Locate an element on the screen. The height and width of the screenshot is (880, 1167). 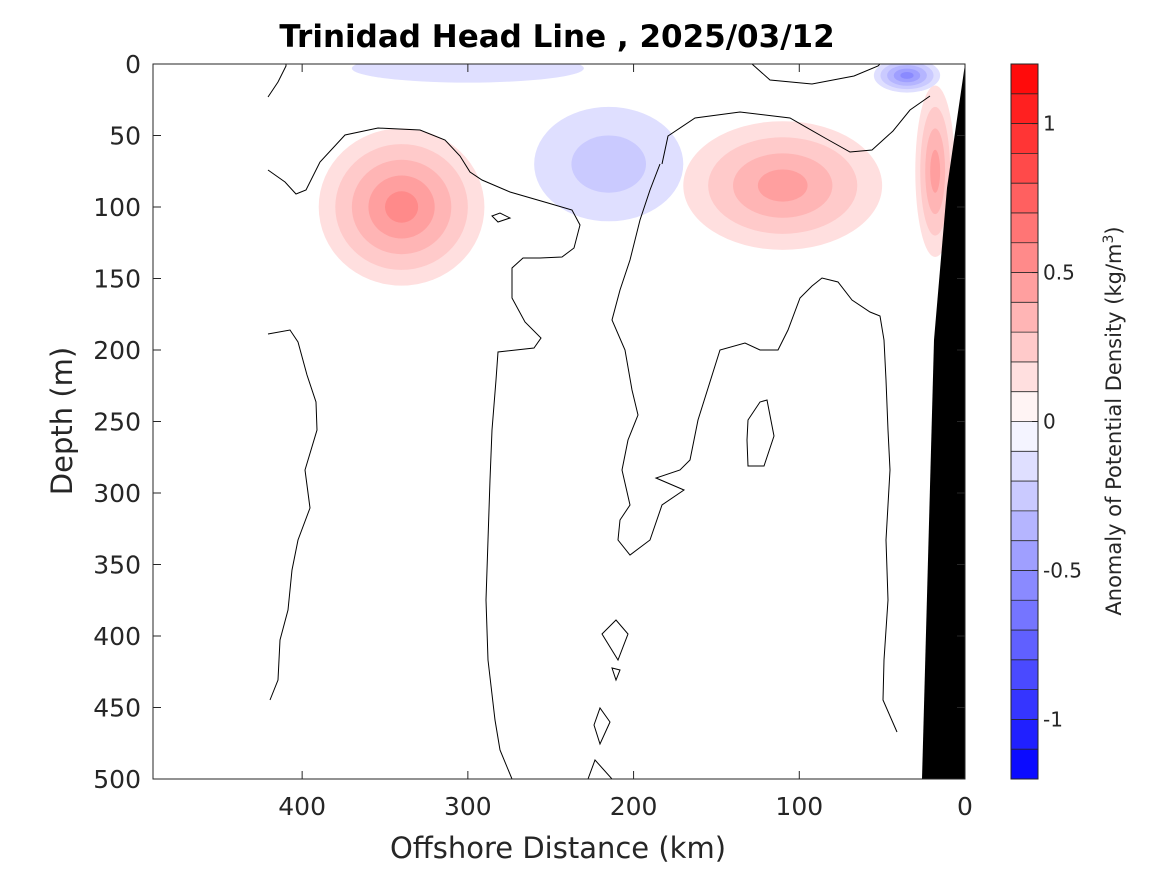
x-tick-label: 0 is located at coordinates (965, 806).